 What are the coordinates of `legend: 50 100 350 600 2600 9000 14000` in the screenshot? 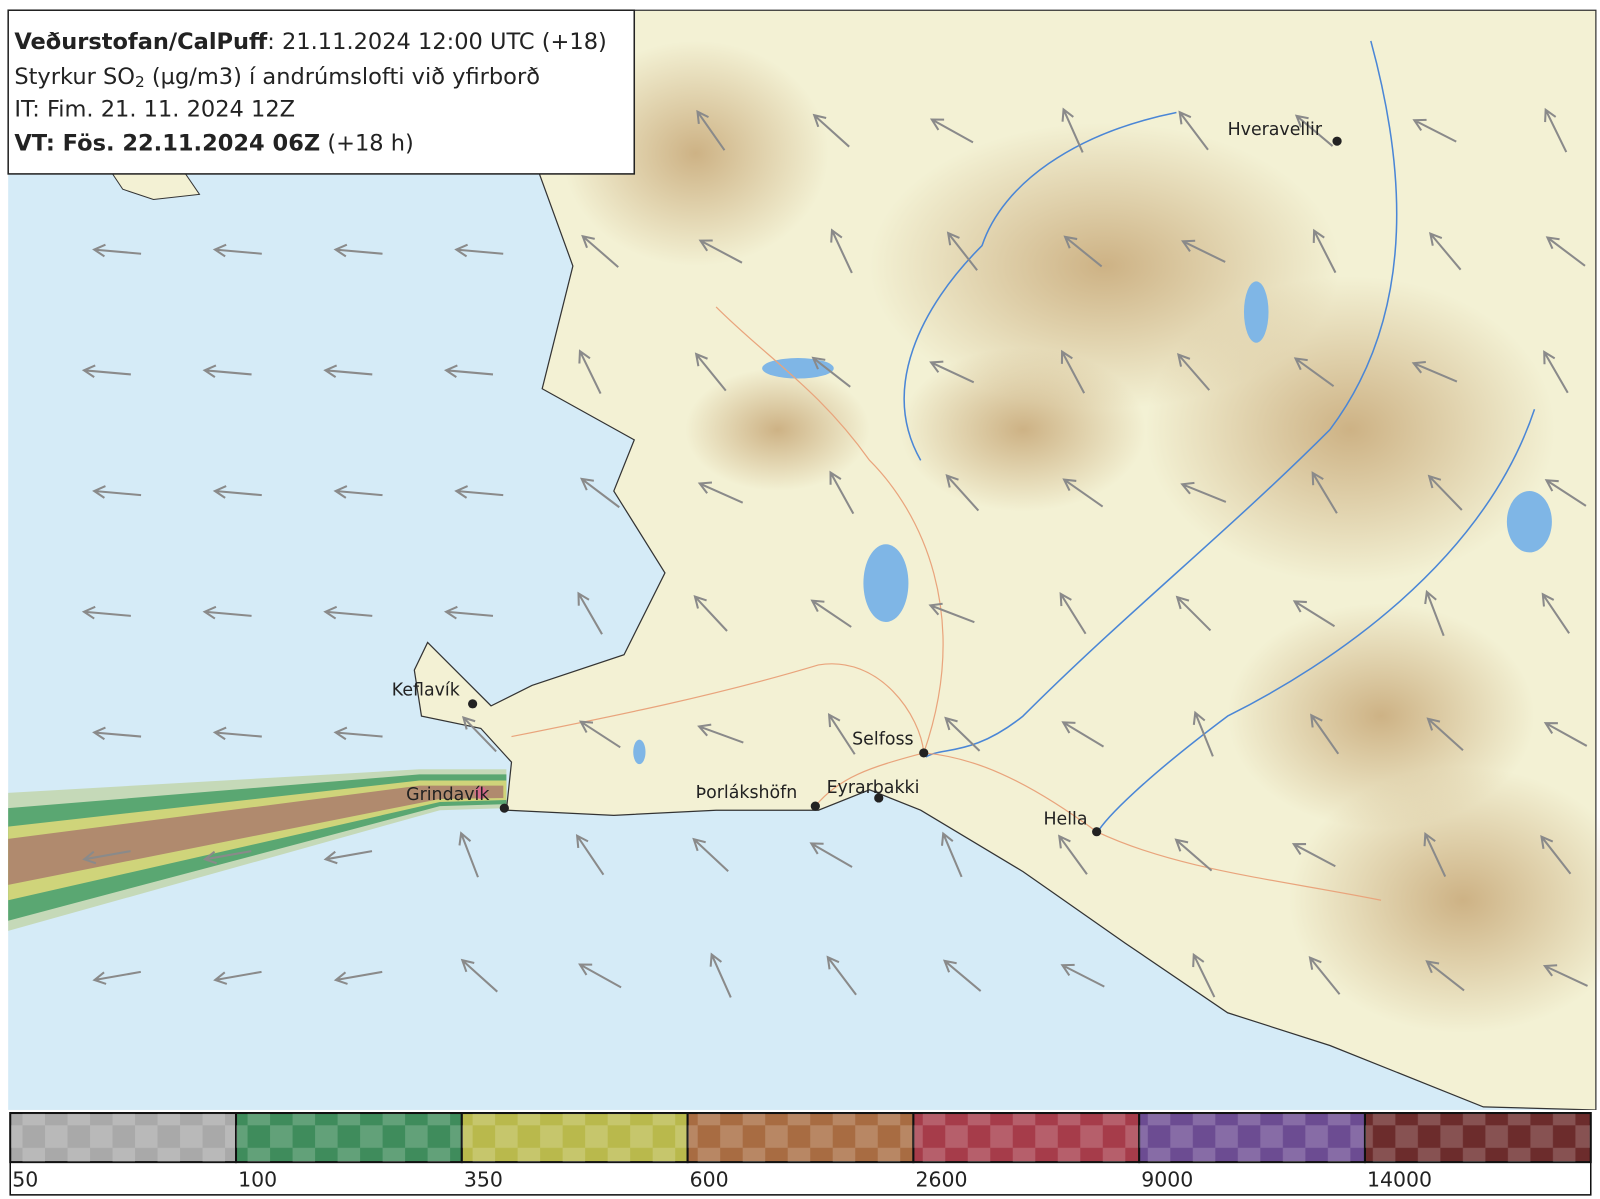 It's located at (800, 1154).